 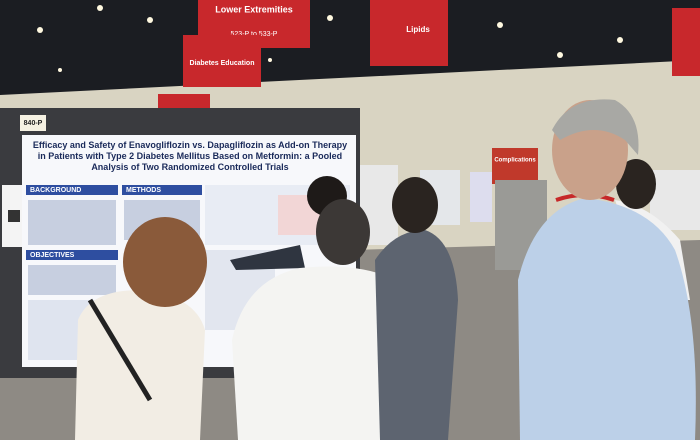 I want to click on sign-title: Lower Extremities, so click(x=254, y=9).